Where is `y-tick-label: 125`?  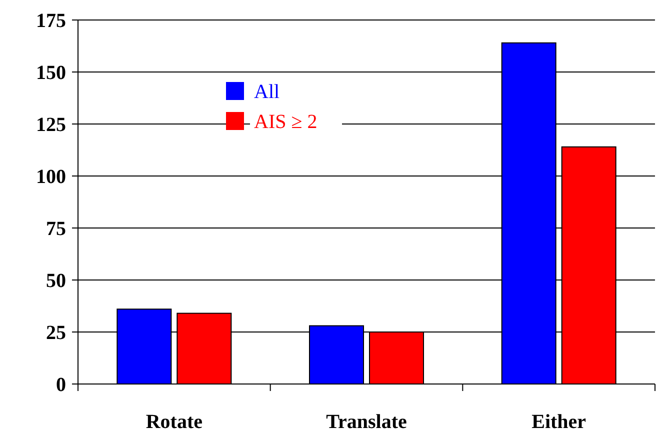
y-tick-label: 125 is located at coordinates (51, 125).